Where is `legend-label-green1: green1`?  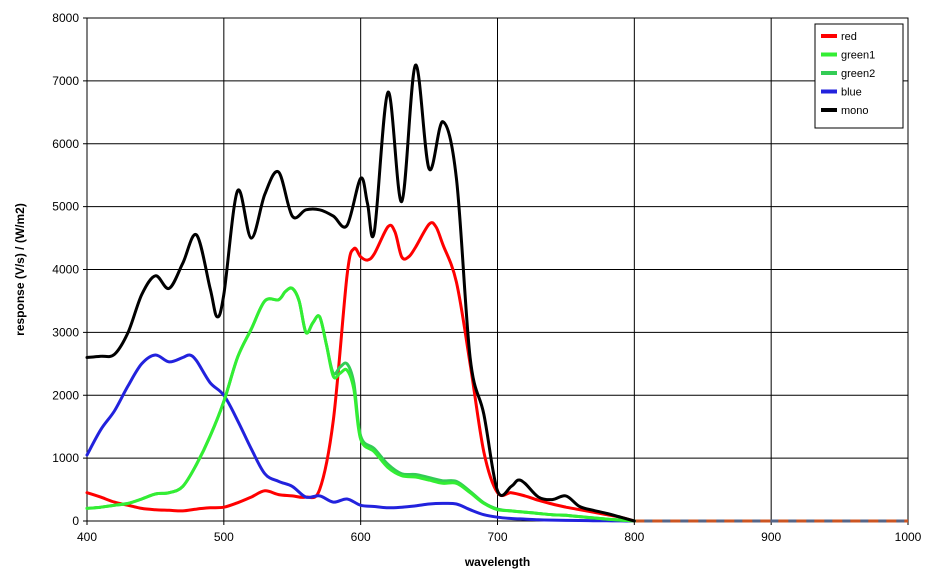
legend-label-green1: green1 is located at coordinates (858, 56).